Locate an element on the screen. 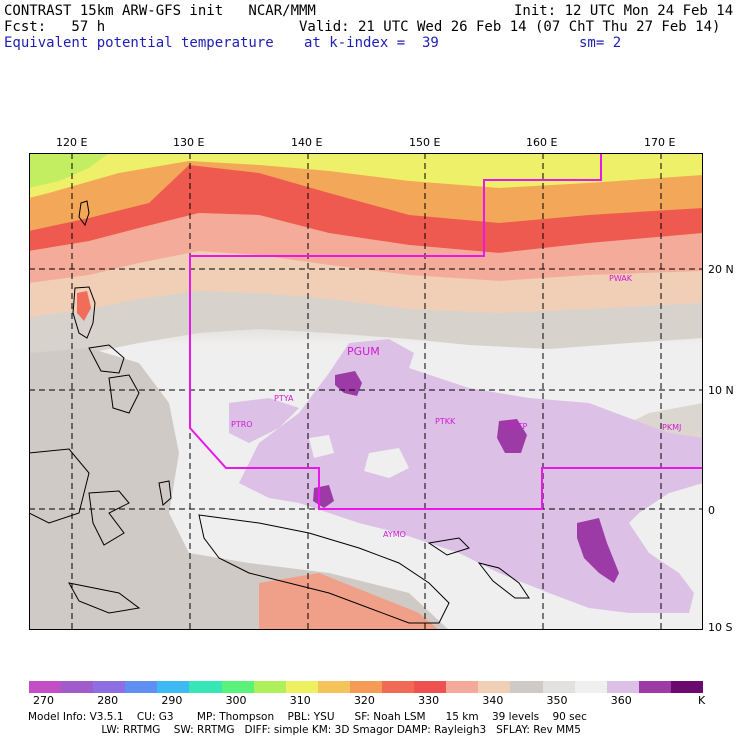 This screenshot has width=740, height=740. halmahera-coast is located at coordinates (165, 493).